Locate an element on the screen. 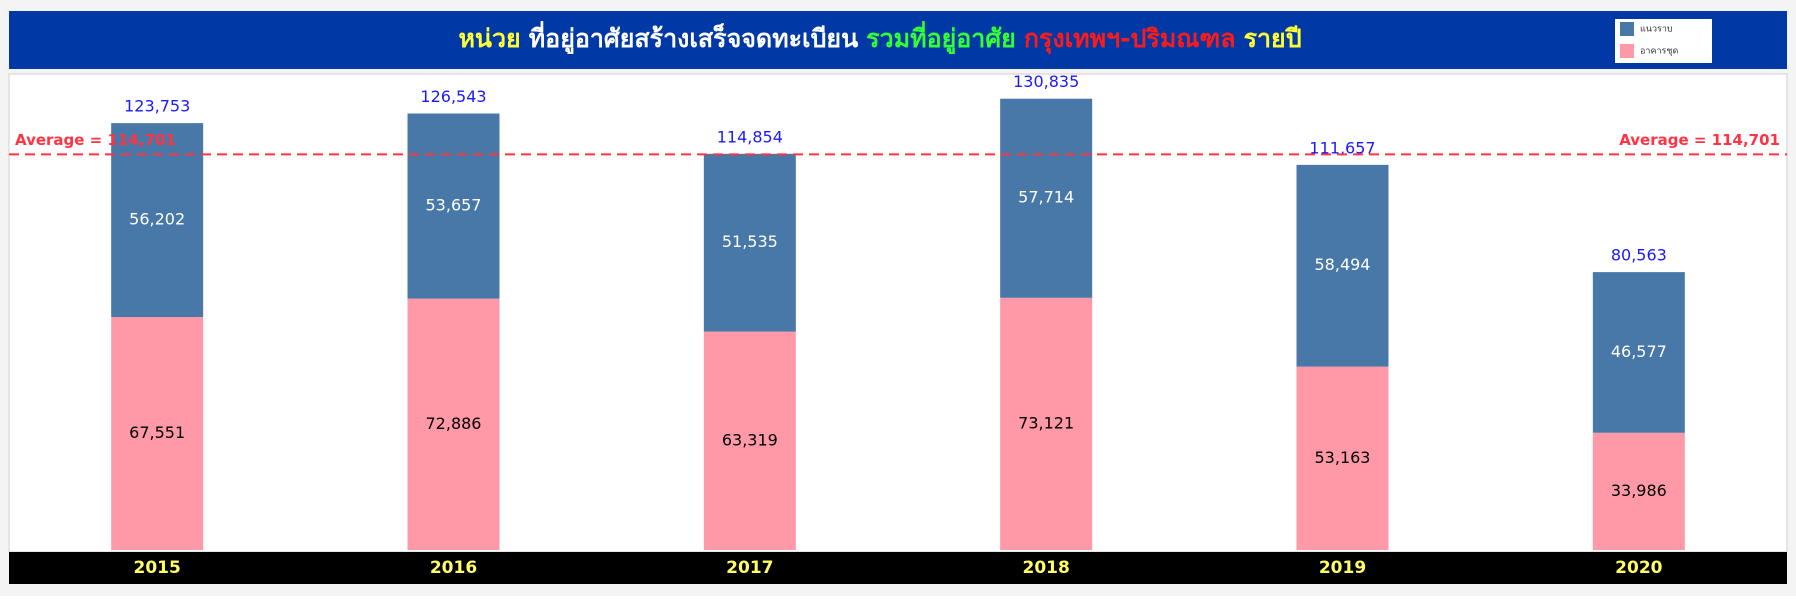 This screenshot has height=600, width=1796. title-part: กรุงเทพฯ-ปริมณฑล is located at coordinates (1130, 39).